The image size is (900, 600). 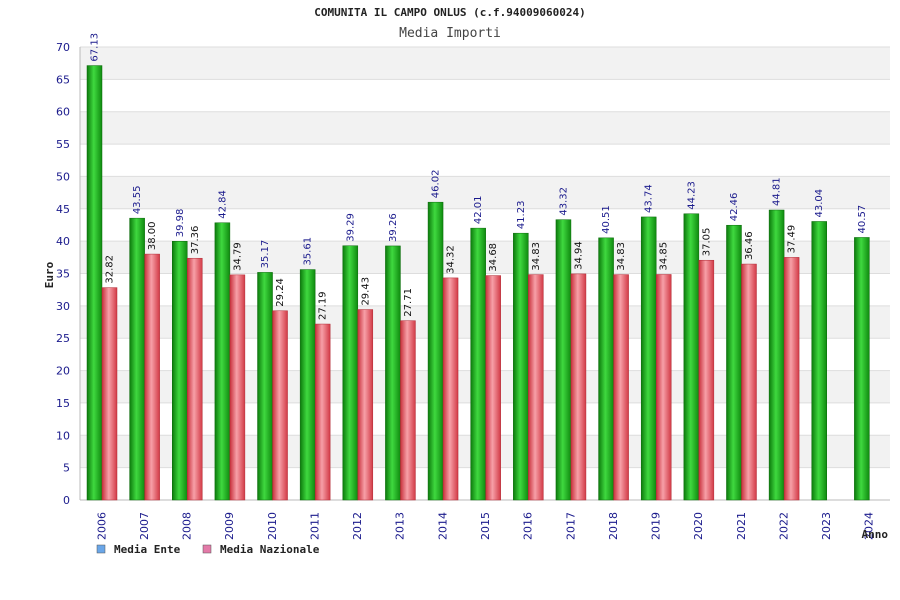 I want to click on y-tick-label: 0, so click(x=66, y=500).